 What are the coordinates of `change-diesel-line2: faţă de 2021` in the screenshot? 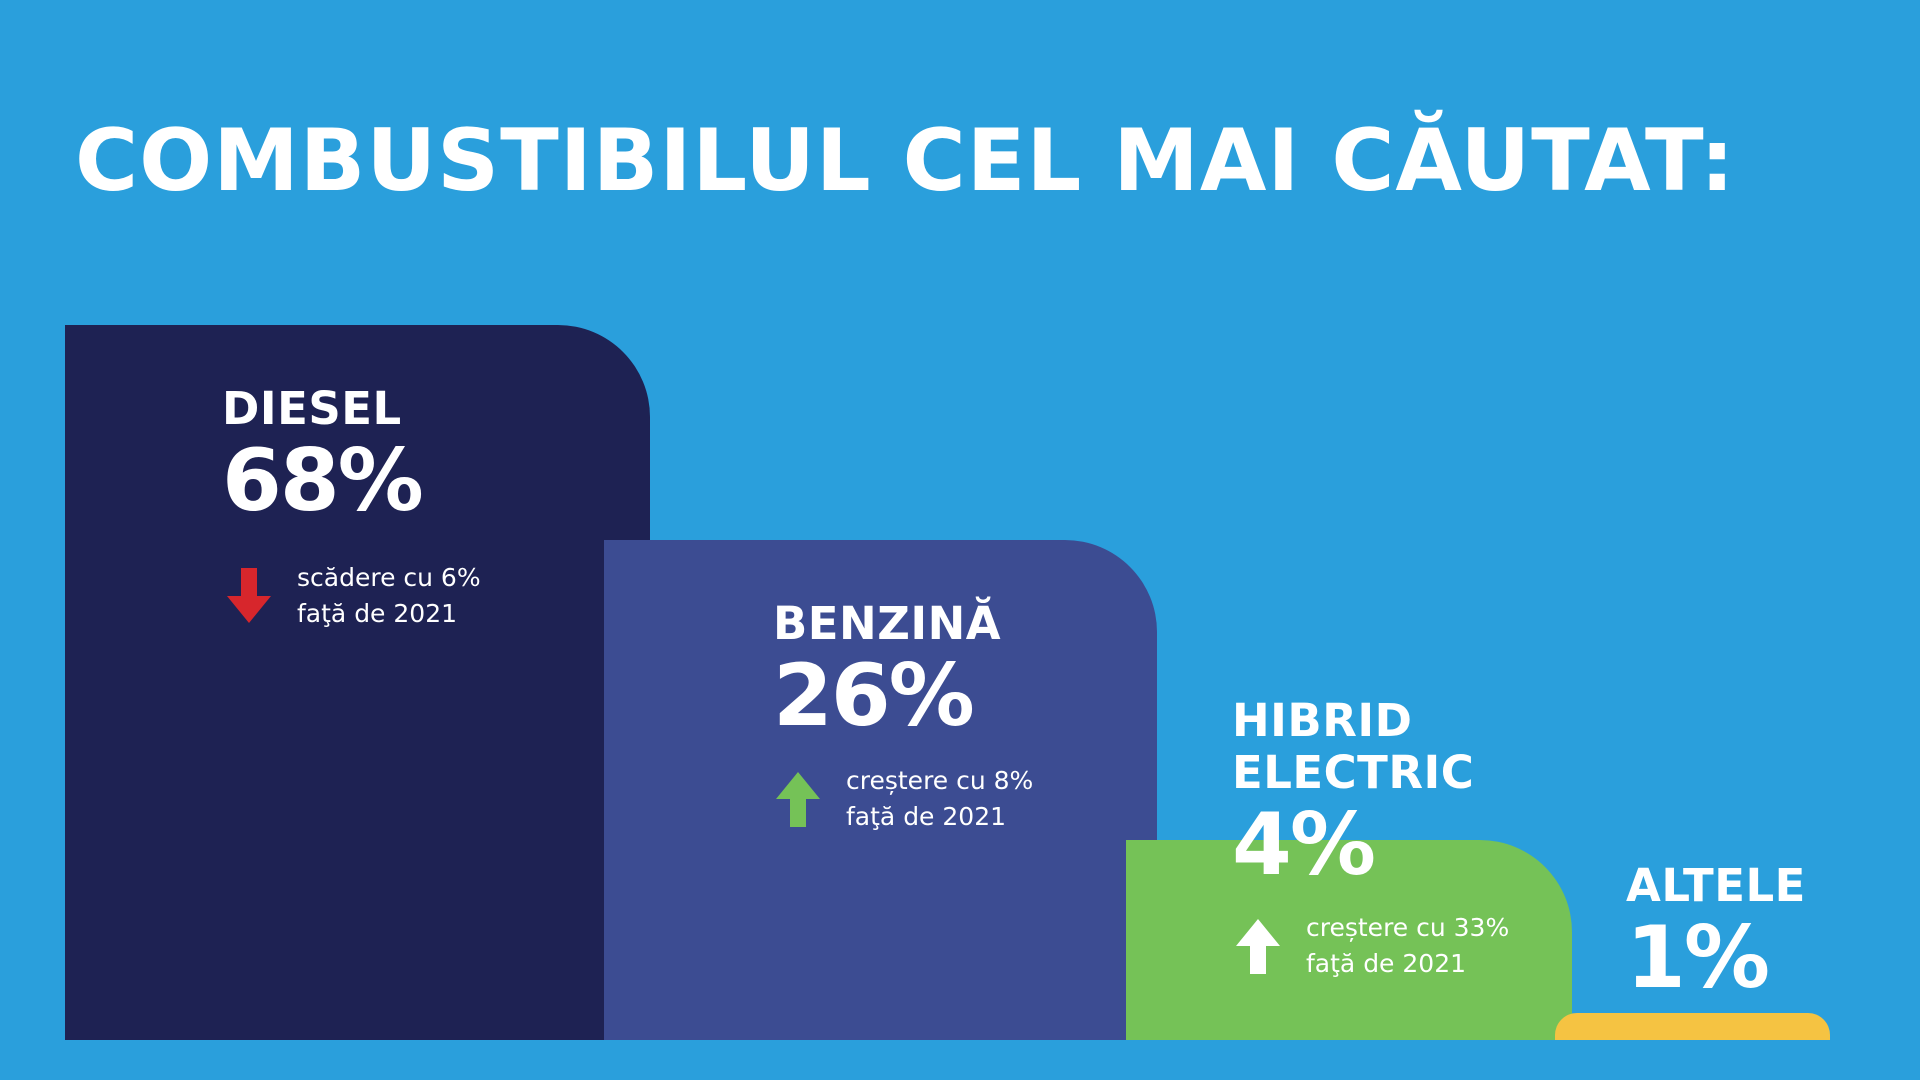 It's located at (377, 613).